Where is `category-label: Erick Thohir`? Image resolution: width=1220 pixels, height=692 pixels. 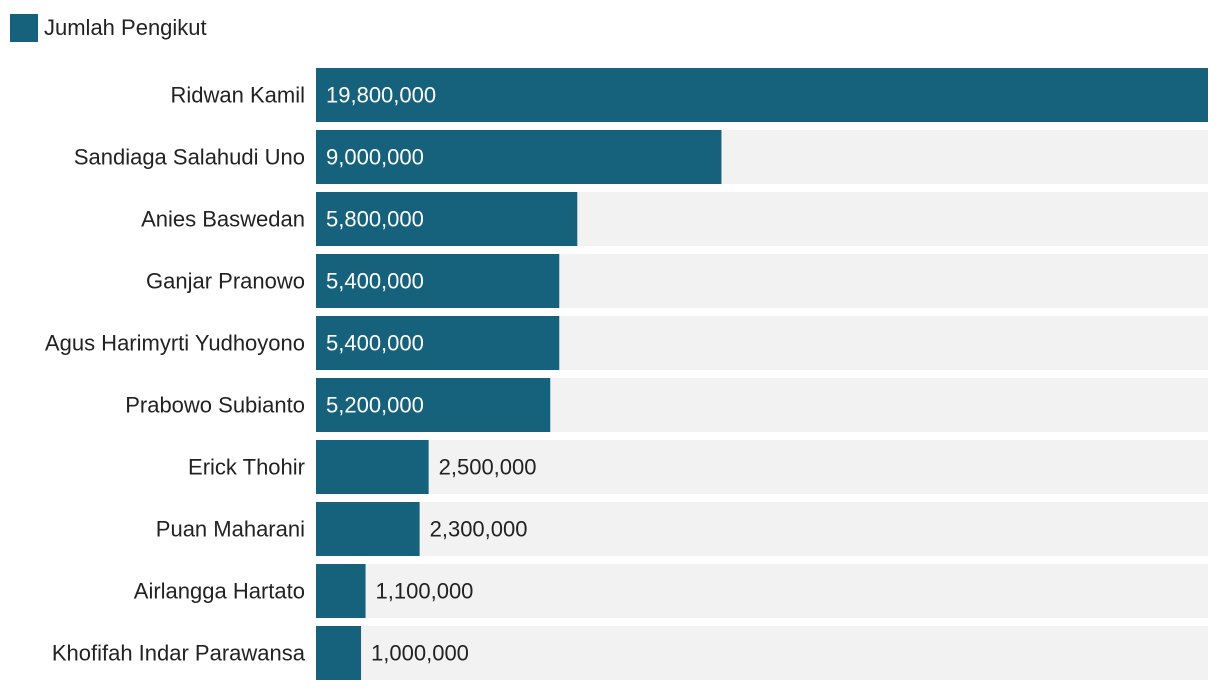 category-label: Erick Thohir is located at coordinates (246, 467).